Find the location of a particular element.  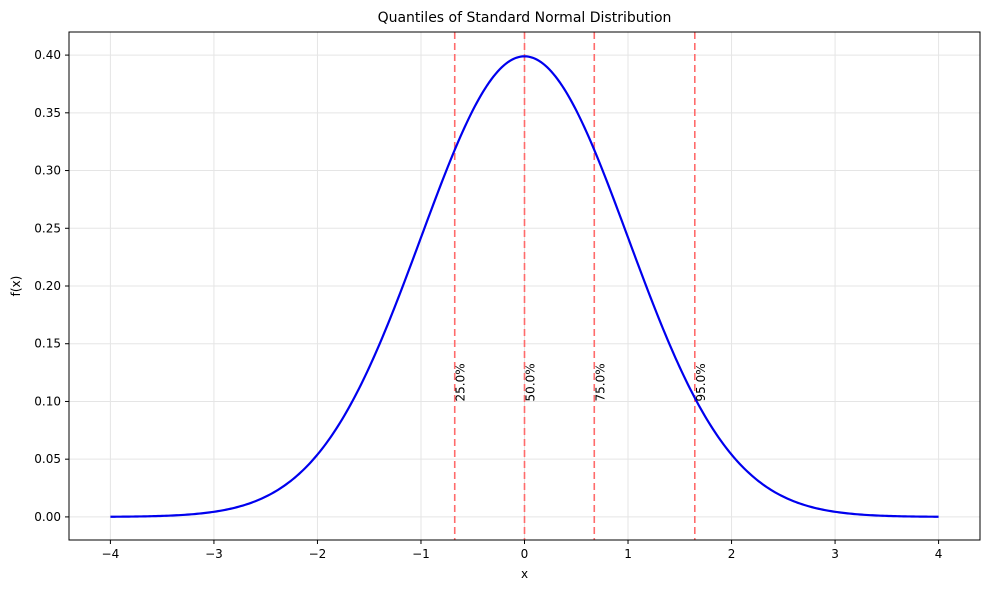

y-axis-title: f(x) is located at coordinates (16, 286).